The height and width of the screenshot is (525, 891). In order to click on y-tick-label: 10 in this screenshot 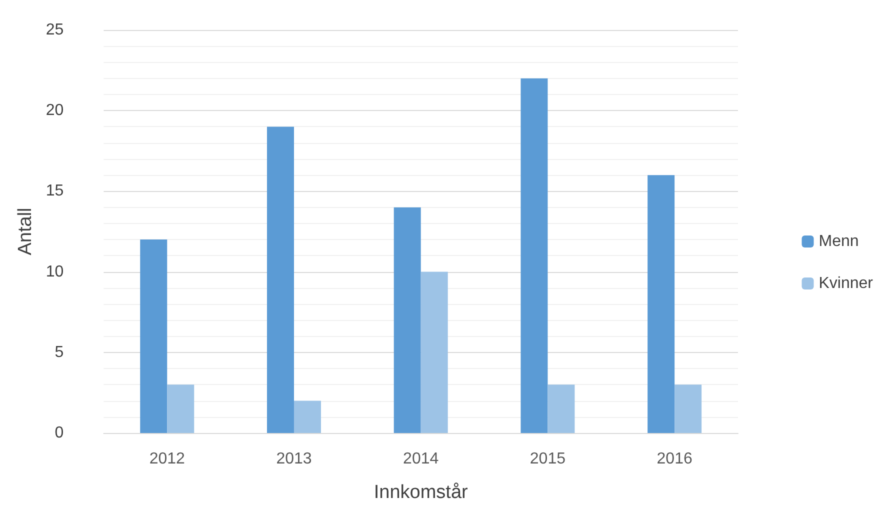, I will do `click(55, 271)`.